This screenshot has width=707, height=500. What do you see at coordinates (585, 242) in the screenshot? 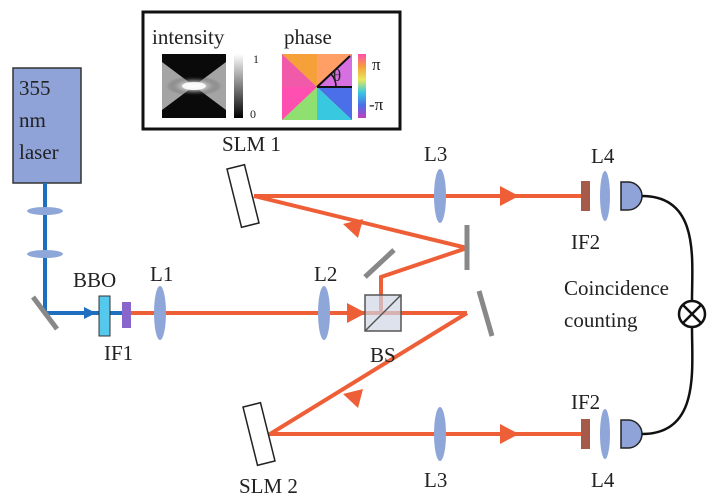
I see `if2-top-label: IF2` at bounding box center [585, 242].